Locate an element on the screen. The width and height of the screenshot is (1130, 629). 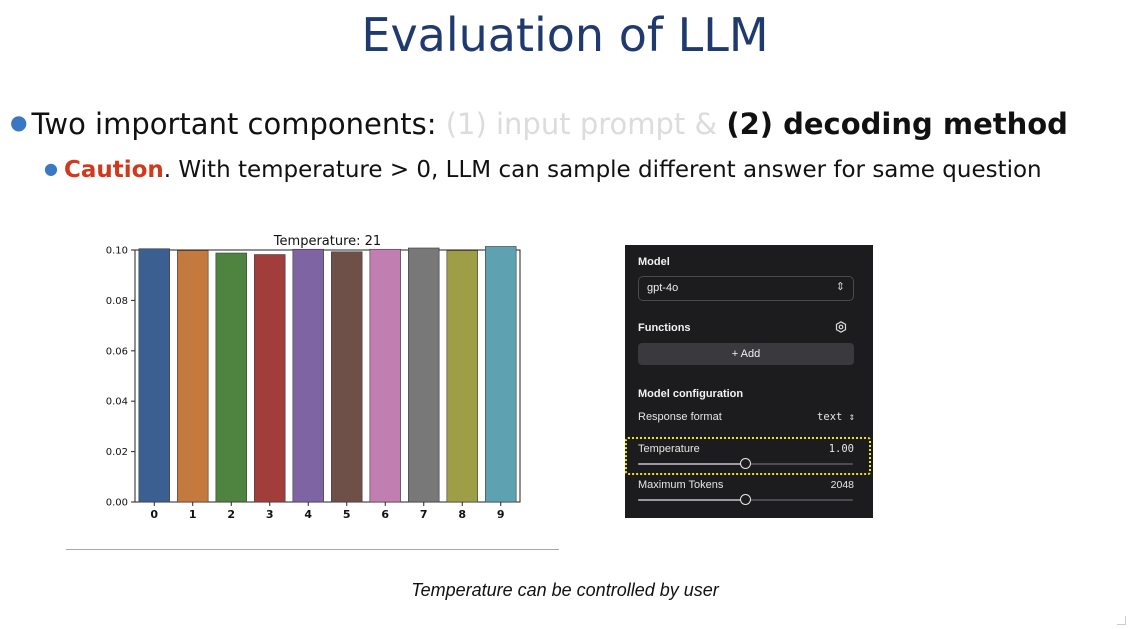
response-format-label: Response format is located at coordinates (680, 417).